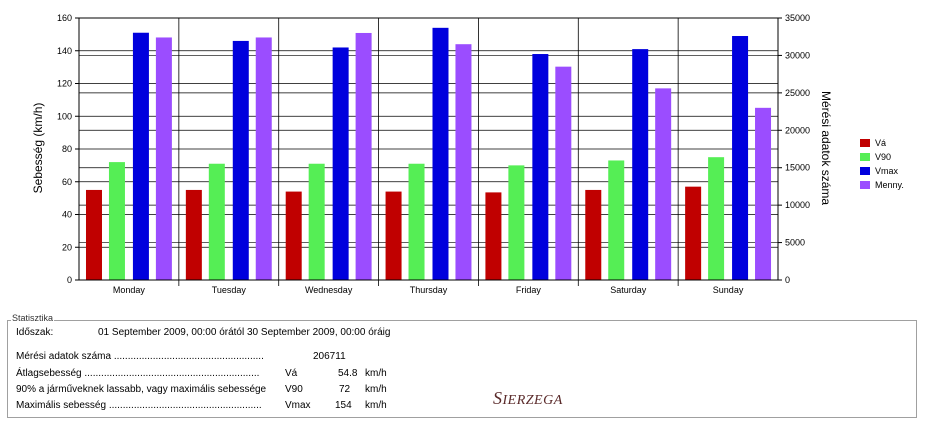 Image resolution: width=926 pixels, height=425 pixels. I want to click on legend-label: V90, so click(883, 157).